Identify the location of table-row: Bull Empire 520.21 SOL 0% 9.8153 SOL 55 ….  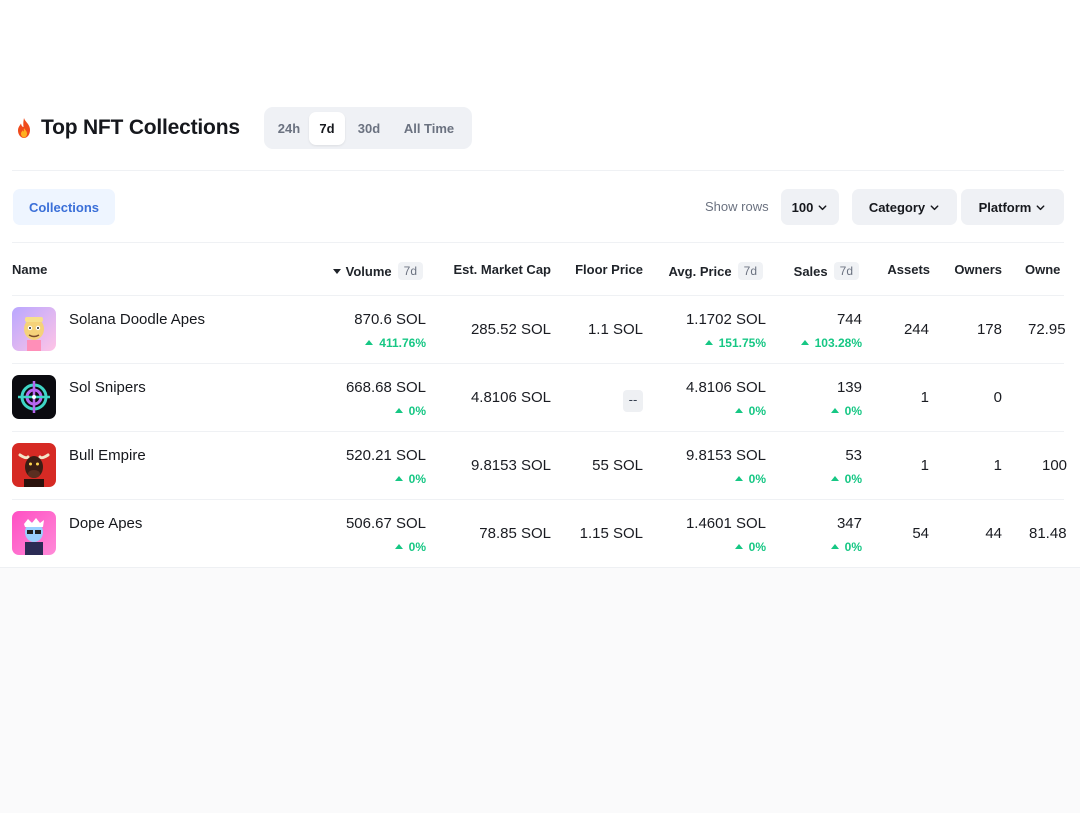
(540, 466).